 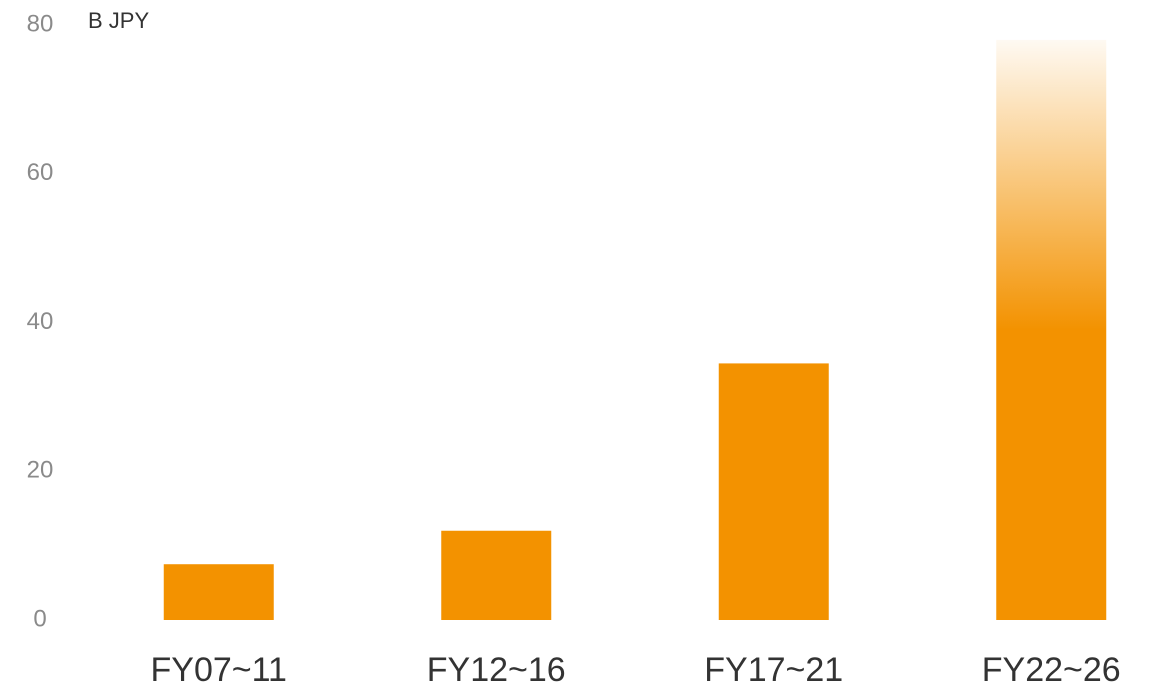 I want to click on x-tick-label: FY07~11, so click(x=219, y=670).